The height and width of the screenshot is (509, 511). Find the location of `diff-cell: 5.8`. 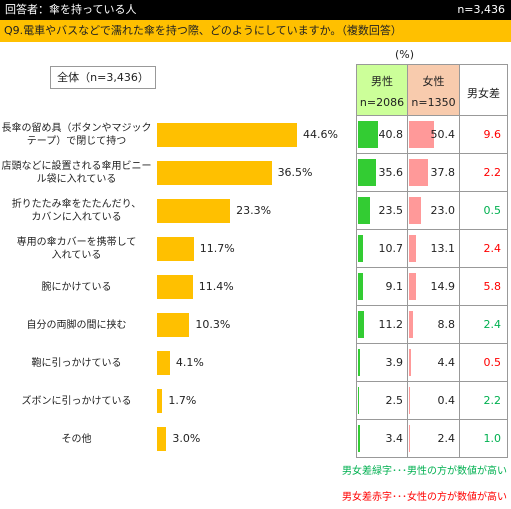

diff-cell: 5.8 is located at coordinates (484, 287).